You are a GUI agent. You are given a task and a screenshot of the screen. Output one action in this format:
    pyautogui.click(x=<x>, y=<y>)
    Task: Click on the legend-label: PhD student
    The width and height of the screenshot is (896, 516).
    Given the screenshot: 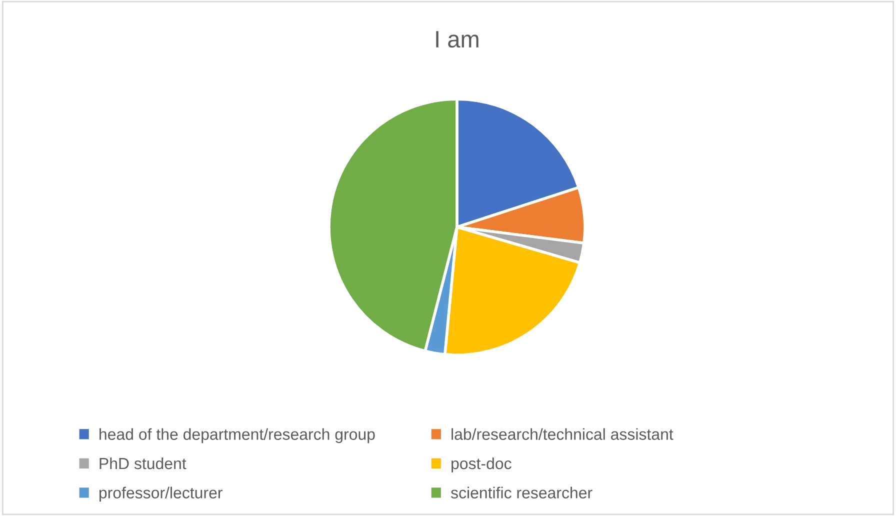 What is the action you would take?
    pyautogui.click(x=143, y=463)
    